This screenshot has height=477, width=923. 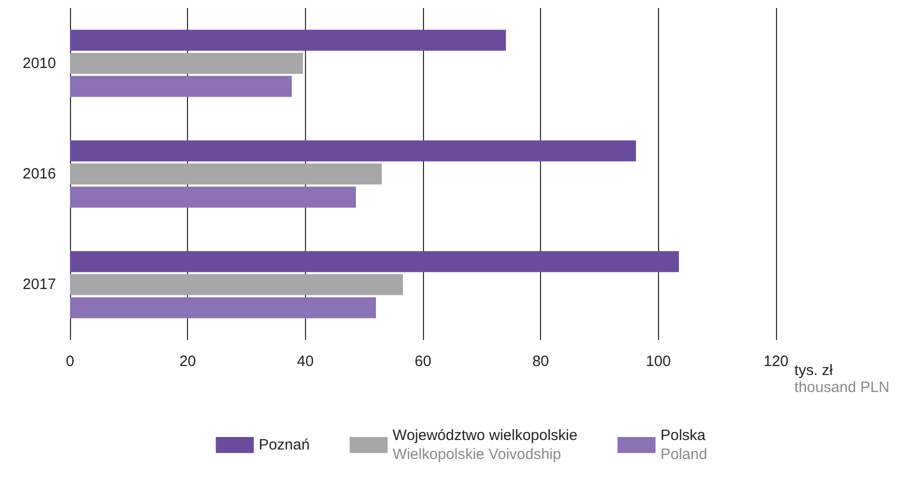 What do you see at coordinates (39, 285) in the screenshot?
I see `y-tick-label: 2017` at bounding box center [39, 285].